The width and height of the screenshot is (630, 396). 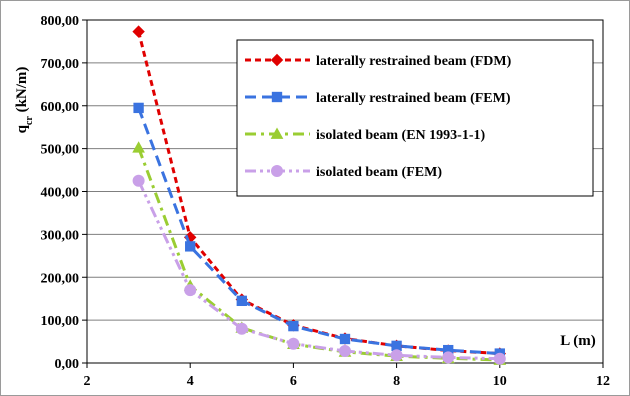 I want to click on x-tick-label: 8, so click(x=396, y=381).